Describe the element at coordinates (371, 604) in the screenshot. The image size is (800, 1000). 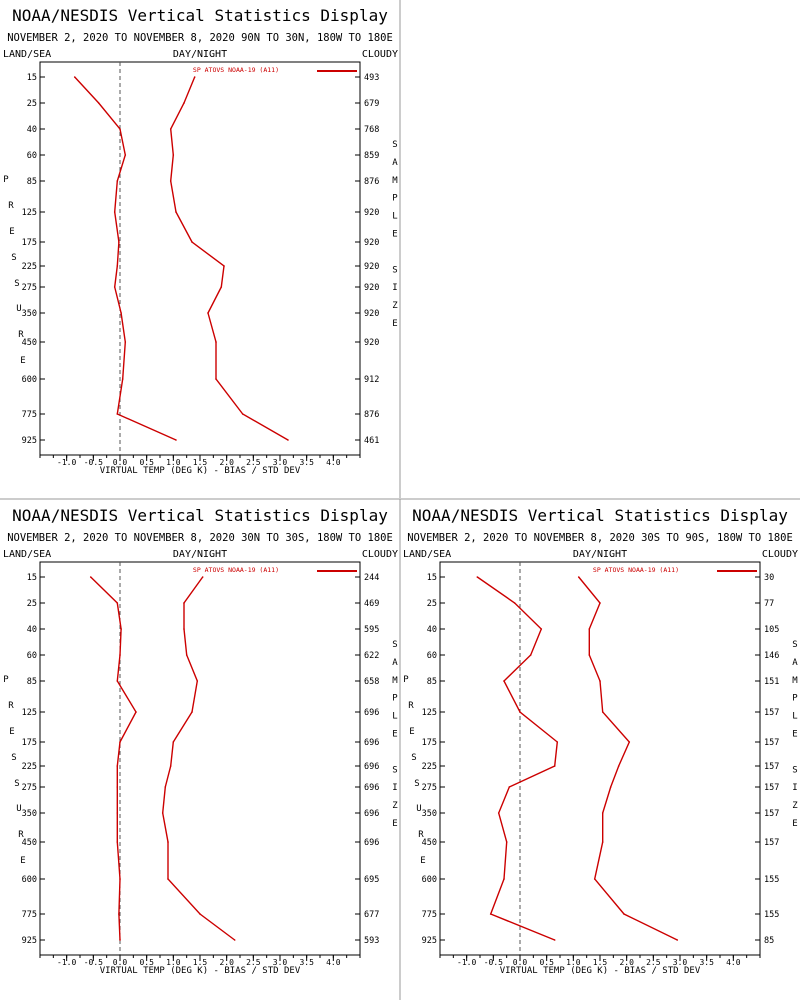
I see `sample-size-value: 469` at that location.